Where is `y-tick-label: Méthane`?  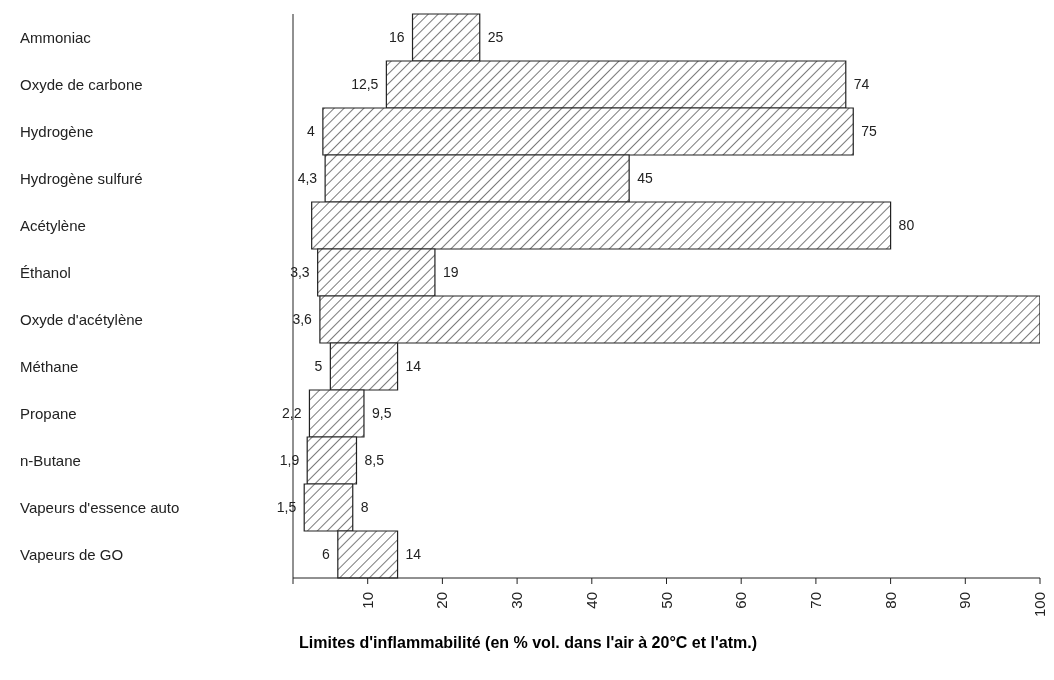 y-tick-label: Méthane is located at coordinates (49, 366).